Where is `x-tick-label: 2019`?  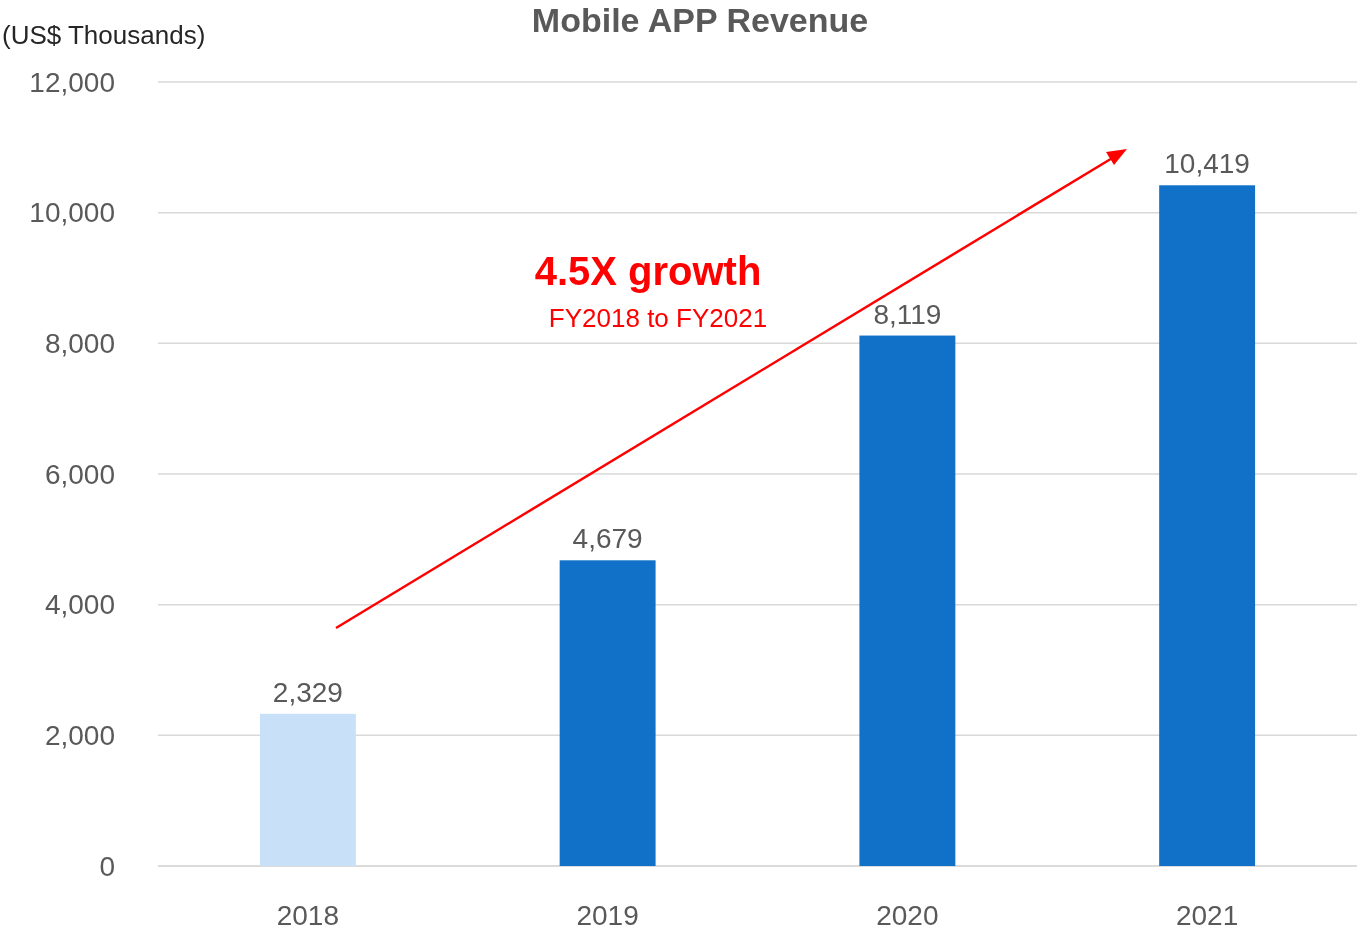
x-tick-label: 2019 is located at coordinates (607, 915).